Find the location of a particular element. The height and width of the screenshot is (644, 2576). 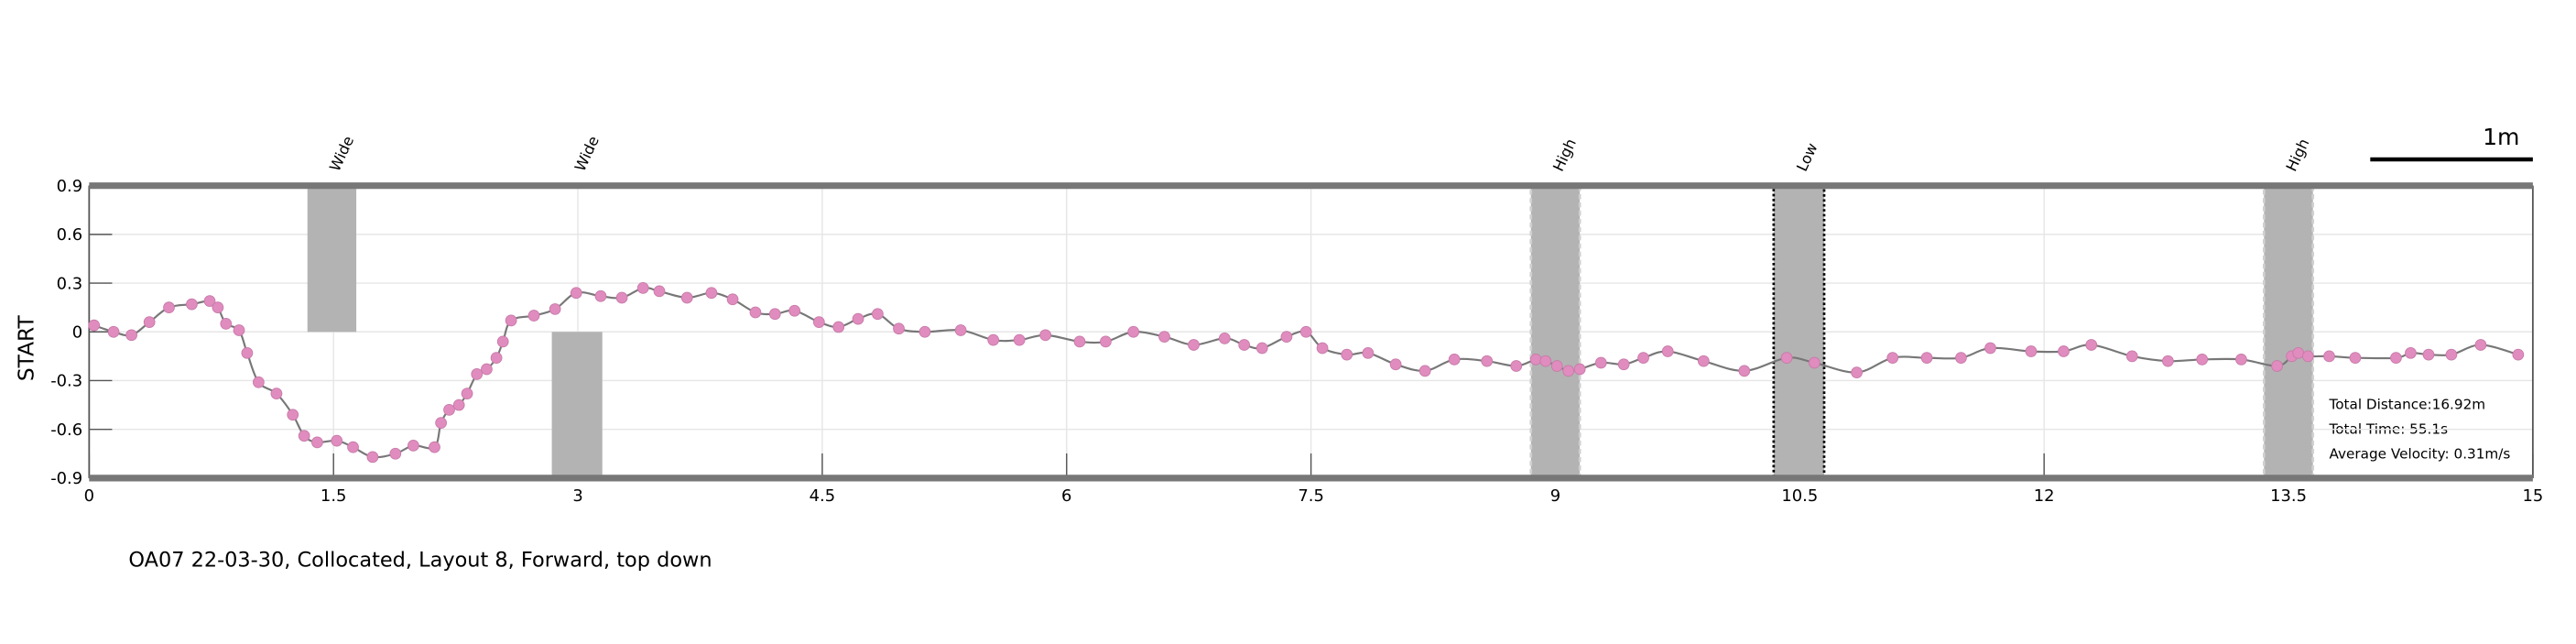

stat: Total Distance:16.92m is located at coordinates (2406, 405).